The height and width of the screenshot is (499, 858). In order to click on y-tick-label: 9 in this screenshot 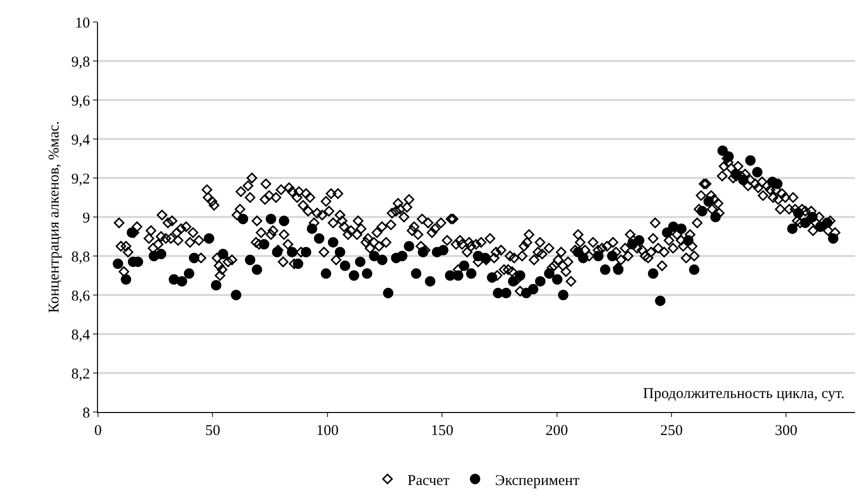, I will do `click(86, 218)`.